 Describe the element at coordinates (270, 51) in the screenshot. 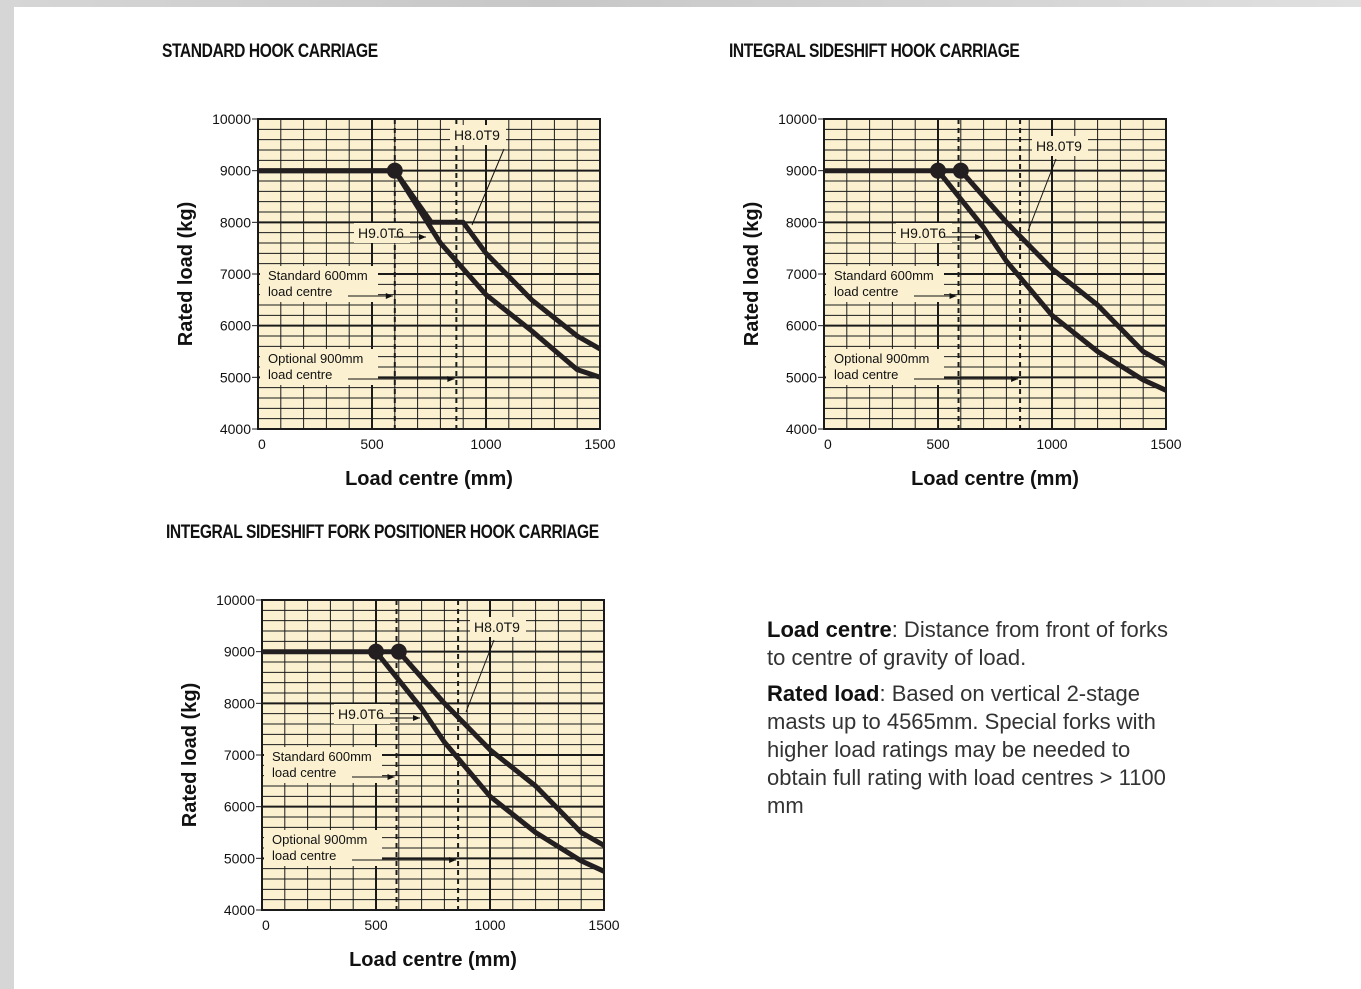

I see `chart-title-standard: STANDARD HOOK CARRIAGE` at that location.